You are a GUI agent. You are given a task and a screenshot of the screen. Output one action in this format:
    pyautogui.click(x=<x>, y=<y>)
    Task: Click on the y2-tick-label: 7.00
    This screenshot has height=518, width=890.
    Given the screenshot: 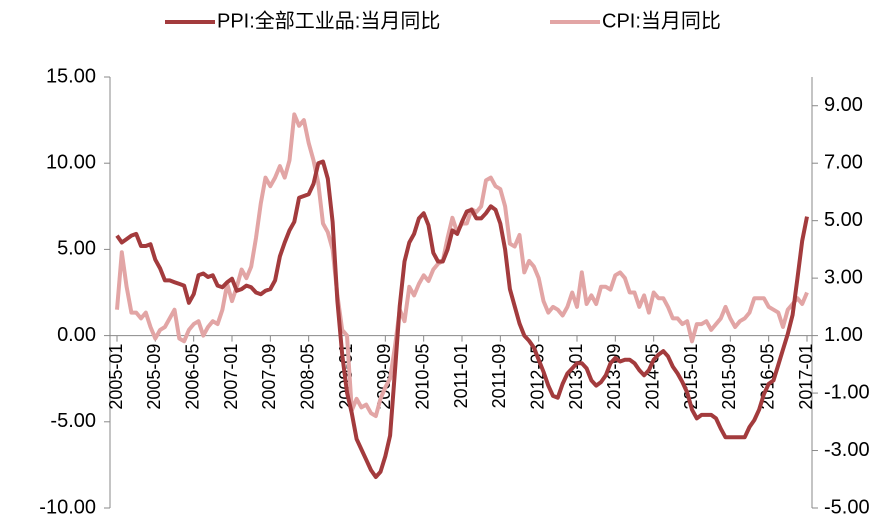 What is the action you would take?
    pyautogui.click(x=843, y=162)
    